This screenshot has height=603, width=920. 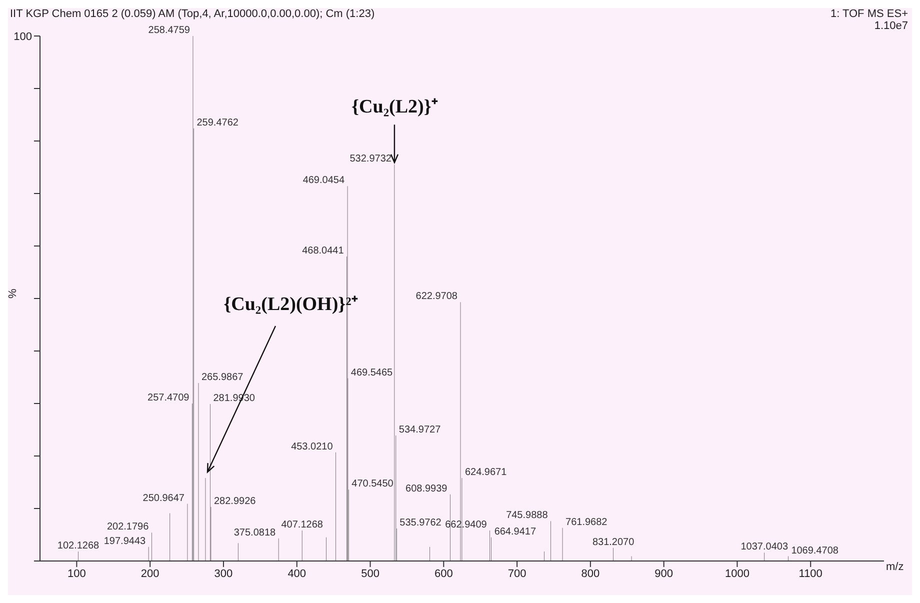 I want to click on annotation: 468.0441, so click(x=323, y=251).